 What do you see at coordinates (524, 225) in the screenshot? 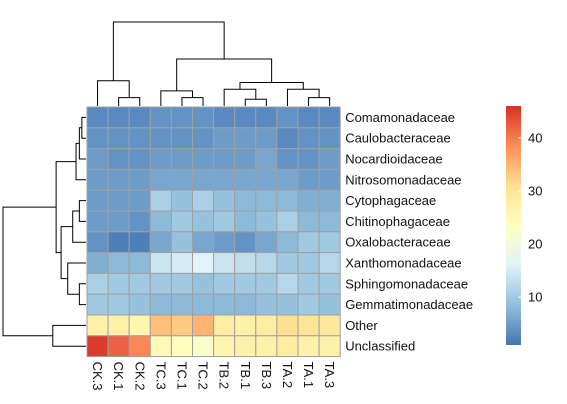
I see `color-legend: 10 20 30 40` at bounding box center [524, 225].